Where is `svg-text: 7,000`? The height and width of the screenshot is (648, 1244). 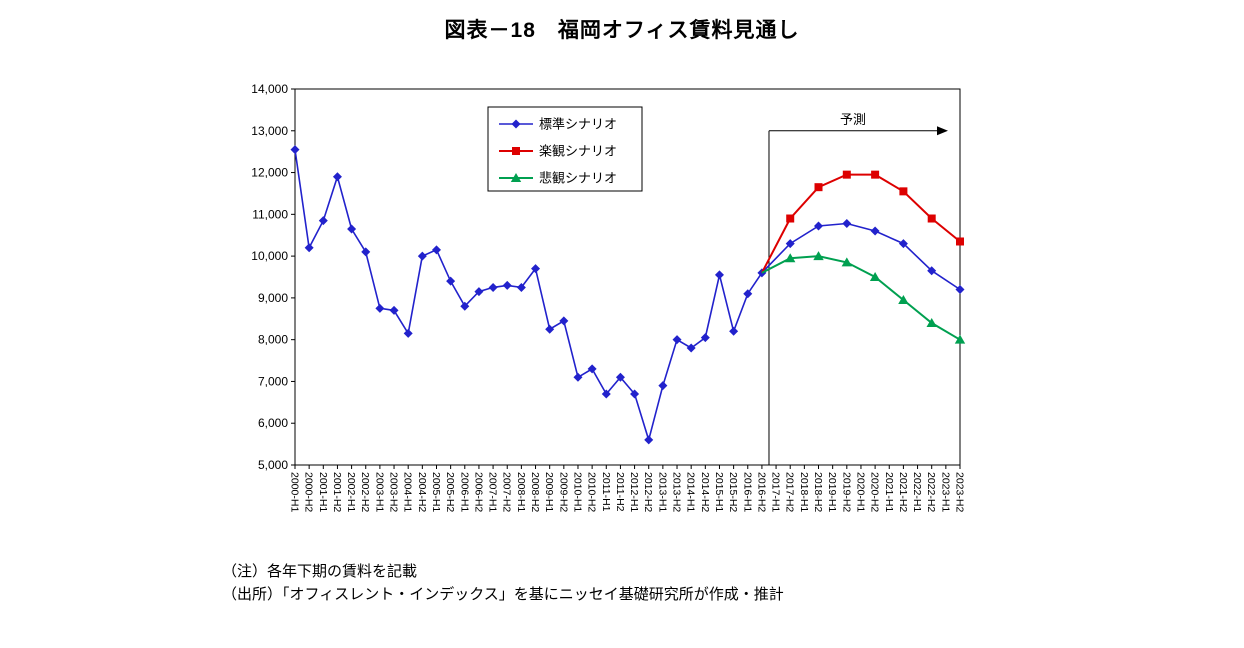
svg-text: 7,000 is located at coordinates (273, 381).